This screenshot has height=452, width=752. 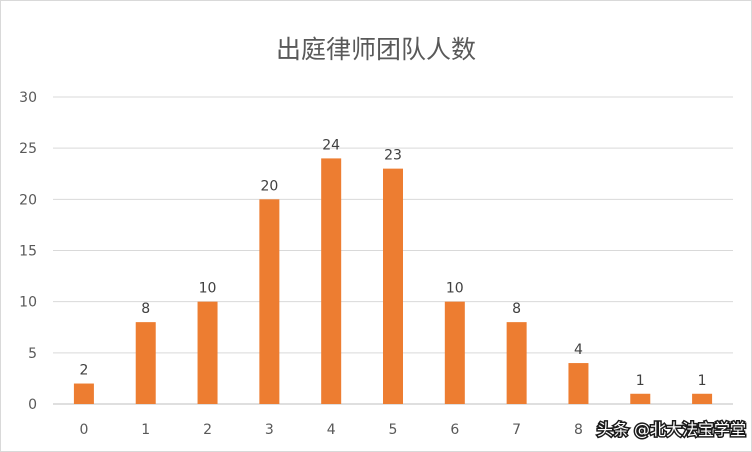 I want to click on y-axis-tick-labels: 0 5 10 15 20 25 30, so click(x=28, y=251).